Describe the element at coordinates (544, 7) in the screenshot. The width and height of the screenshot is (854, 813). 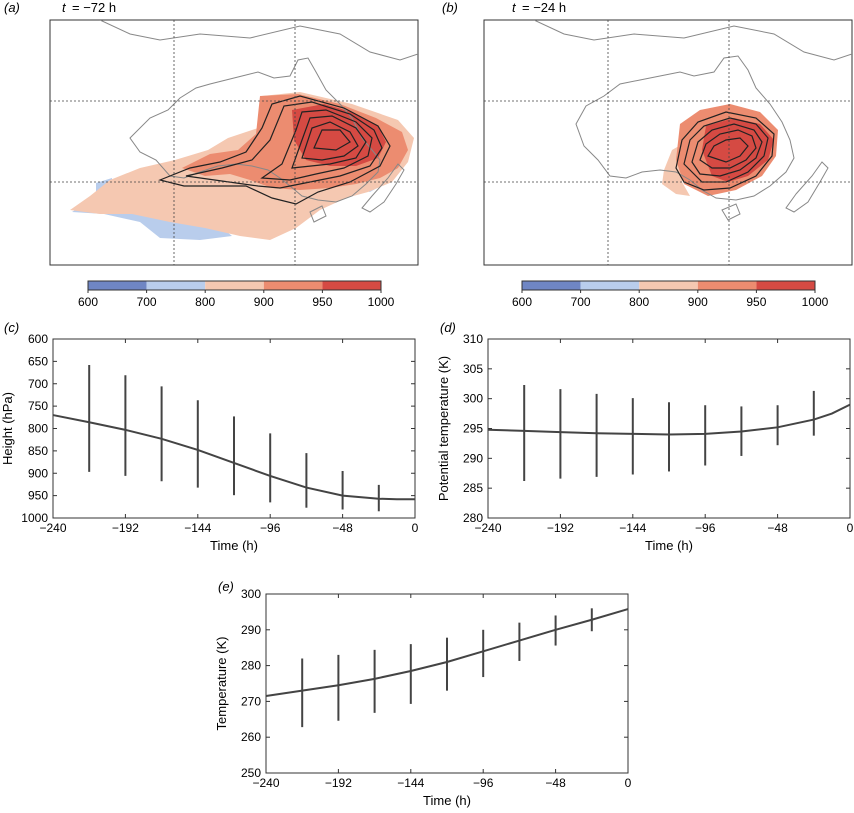
I see `panel-b-time-value: = −24 h` at that location.